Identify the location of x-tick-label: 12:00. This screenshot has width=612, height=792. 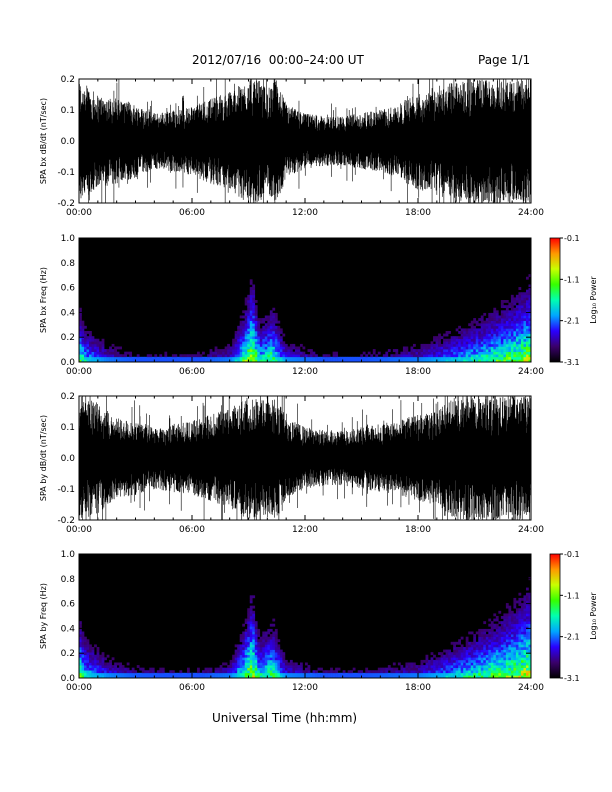
(305, 688).